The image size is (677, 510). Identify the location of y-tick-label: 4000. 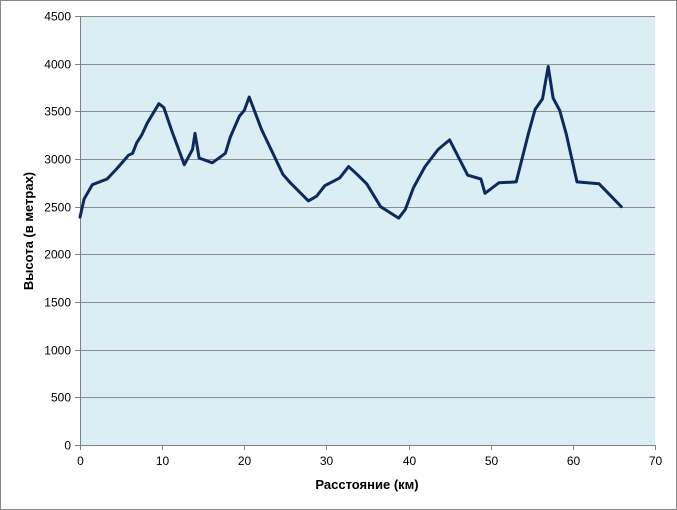
(57, 65).